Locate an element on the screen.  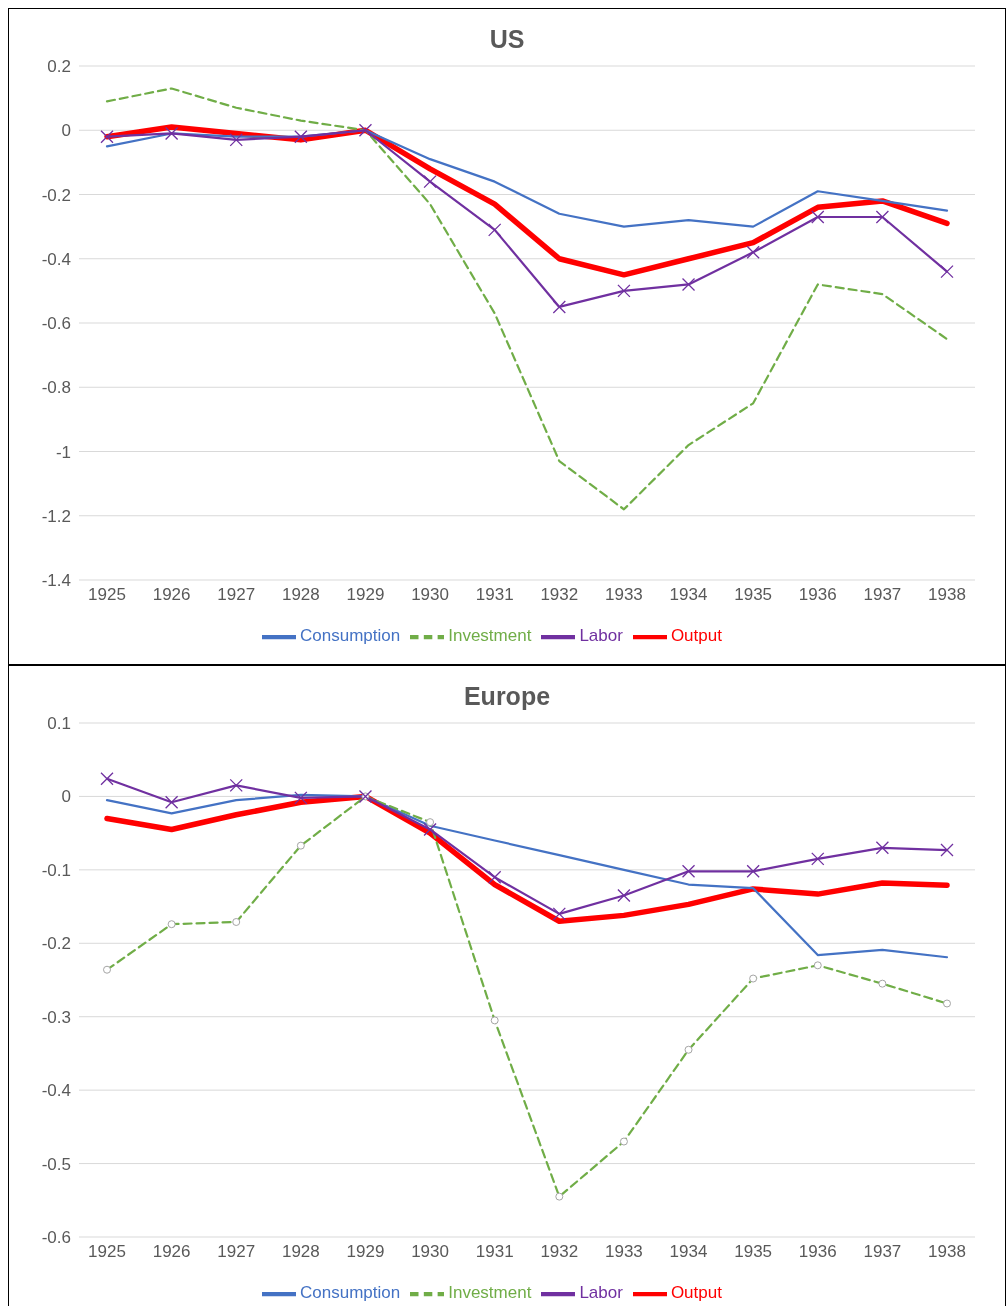
y-tick-label: -1.4 is located at coordinates (56, 581).